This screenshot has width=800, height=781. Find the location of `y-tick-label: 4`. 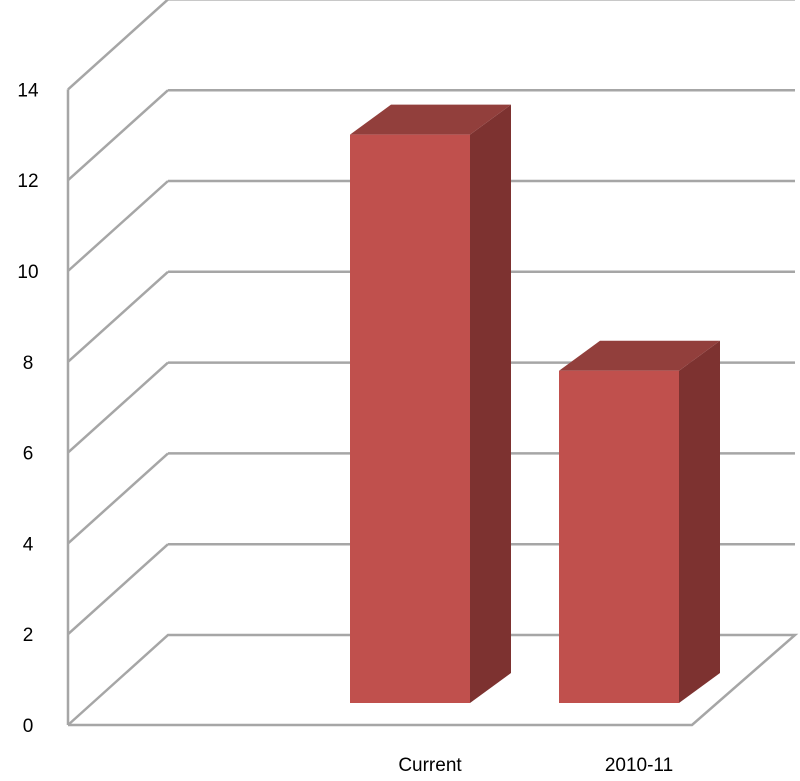

y-tick-label: 4 is located at coordinates (28, 544).